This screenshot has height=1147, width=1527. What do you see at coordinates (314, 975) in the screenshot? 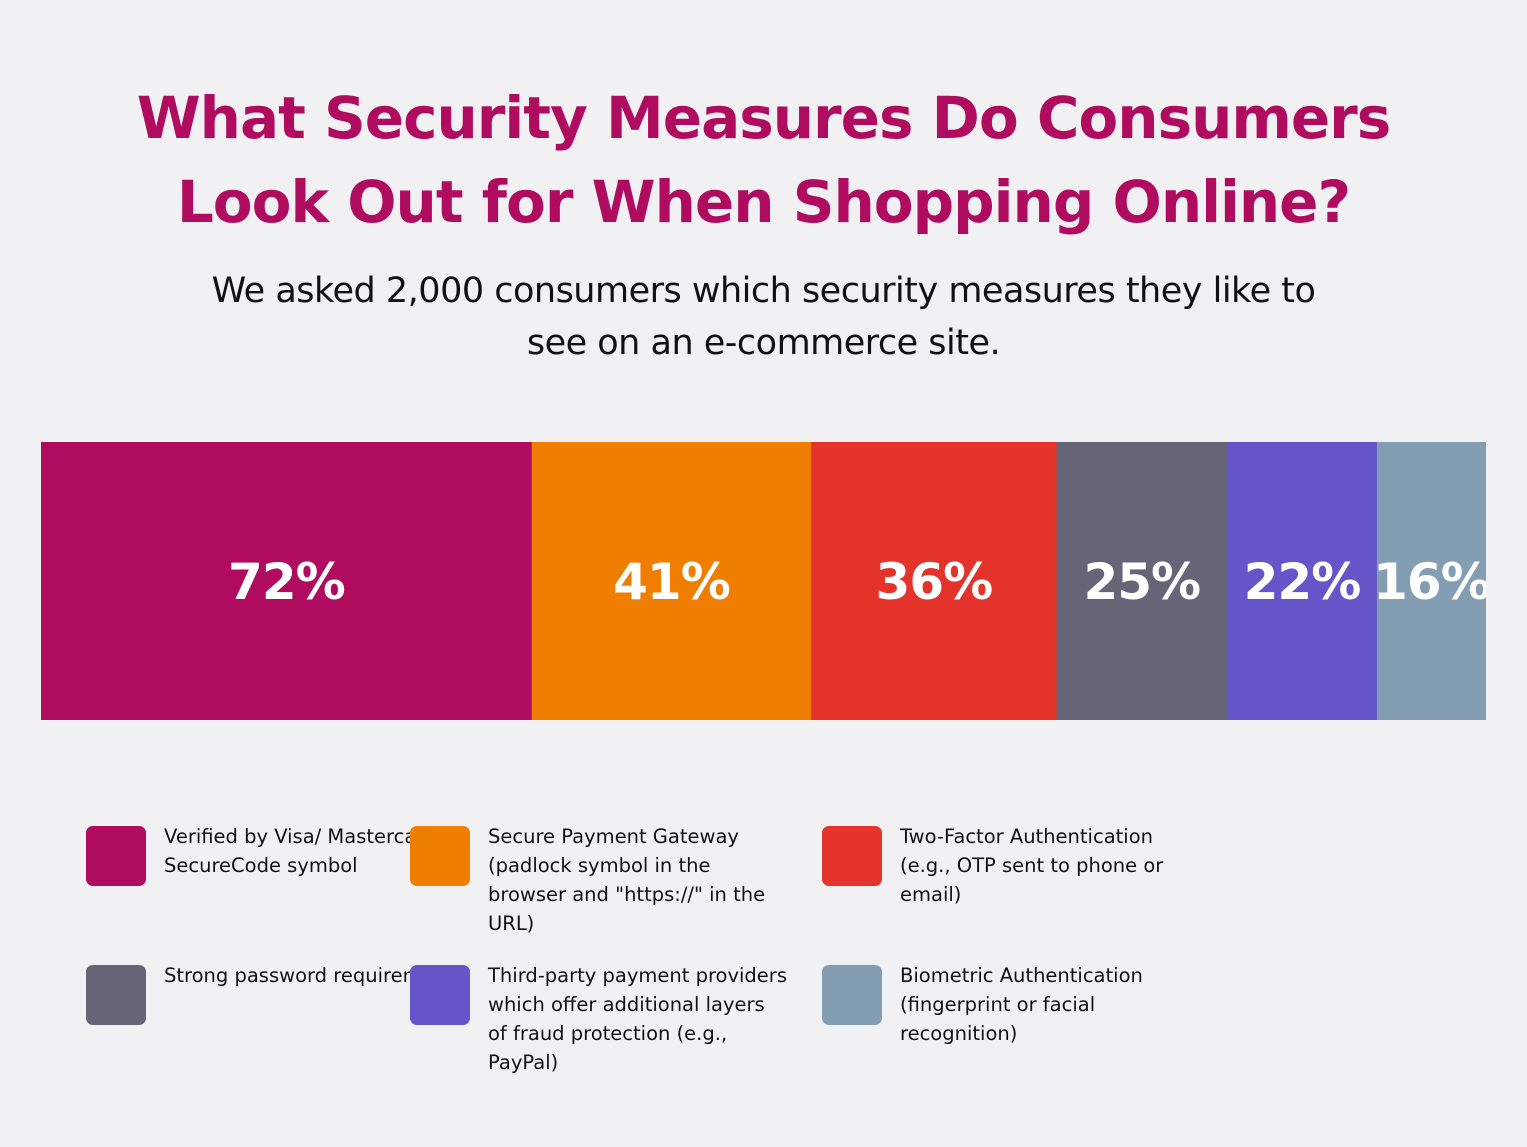
I see `legend-label: Strong password requirements` at bounding box center [314, 975].